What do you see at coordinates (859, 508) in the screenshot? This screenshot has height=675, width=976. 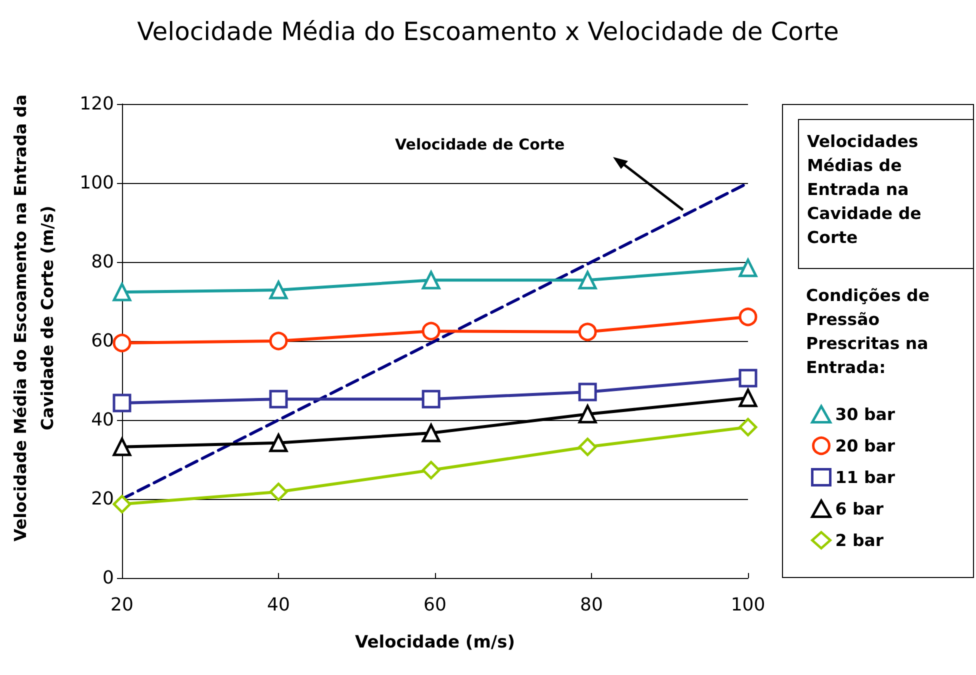 I see `legend-label: 6 bar` at bounding box center [859, 508].